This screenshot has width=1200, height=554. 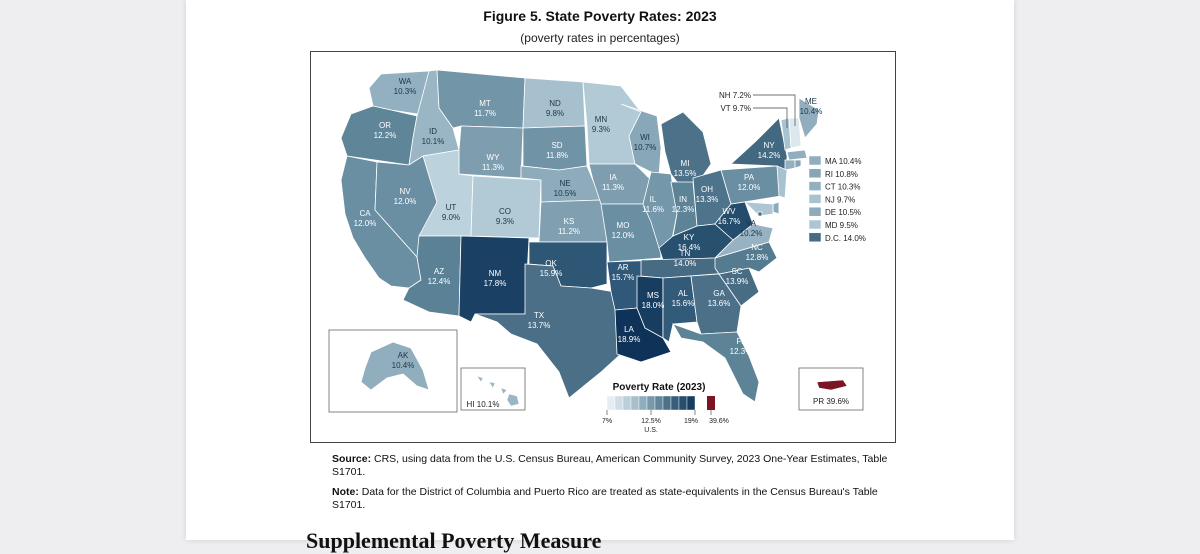 I want to click on state-label-in: IN, so click(x=683, y=199).